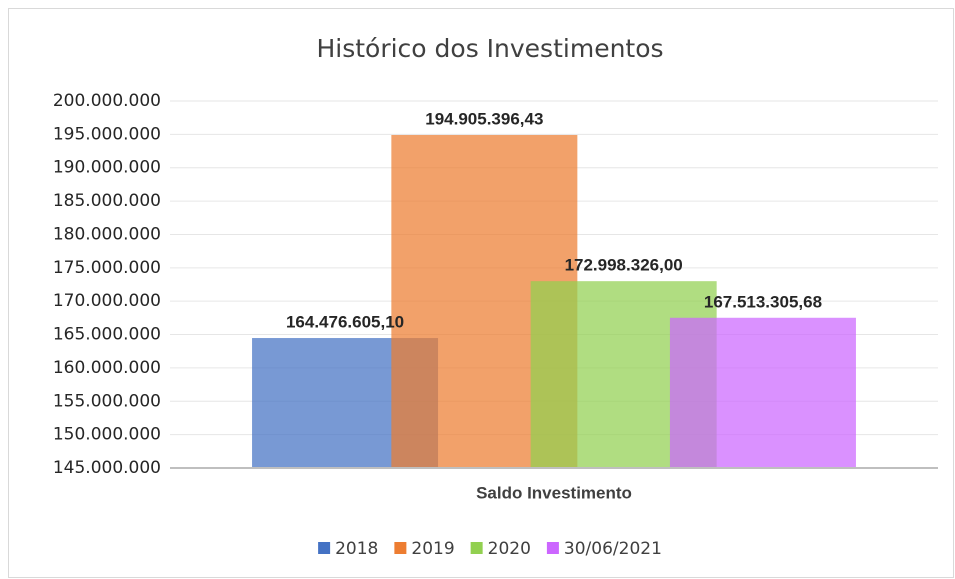  What do you see at coordinates (107, 234) in the screenshot?
I see `y-tick-label: 180.000.000` at bounding box center [107, 234].